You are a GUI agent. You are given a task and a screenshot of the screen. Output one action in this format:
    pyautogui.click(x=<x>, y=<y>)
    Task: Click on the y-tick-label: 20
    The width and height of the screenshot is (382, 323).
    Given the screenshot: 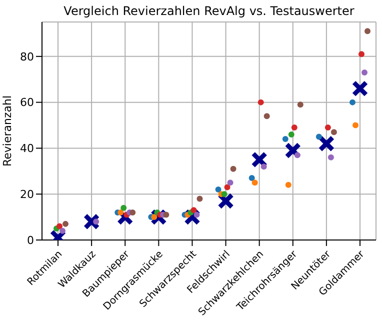 What is the action you would take?
    pyautogui.click(x=27, y=195)
    